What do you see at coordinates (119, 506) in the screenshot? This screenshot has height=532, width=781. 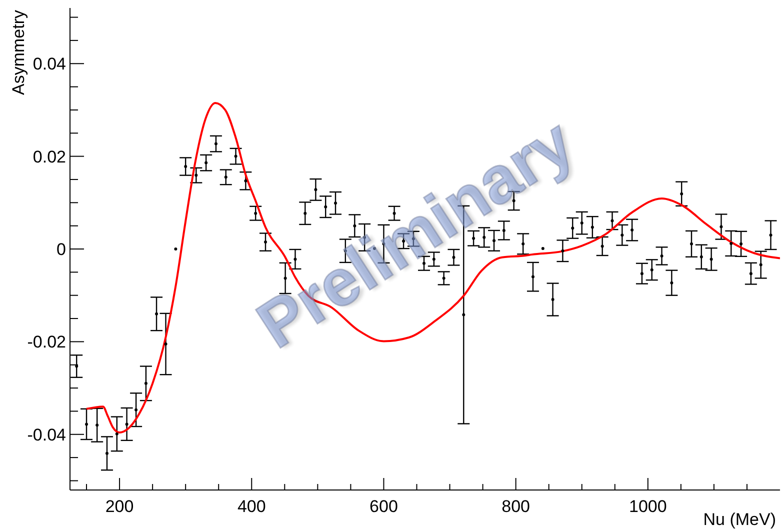 I see `x-tick-label: 200` at bounding box center [119, 506].